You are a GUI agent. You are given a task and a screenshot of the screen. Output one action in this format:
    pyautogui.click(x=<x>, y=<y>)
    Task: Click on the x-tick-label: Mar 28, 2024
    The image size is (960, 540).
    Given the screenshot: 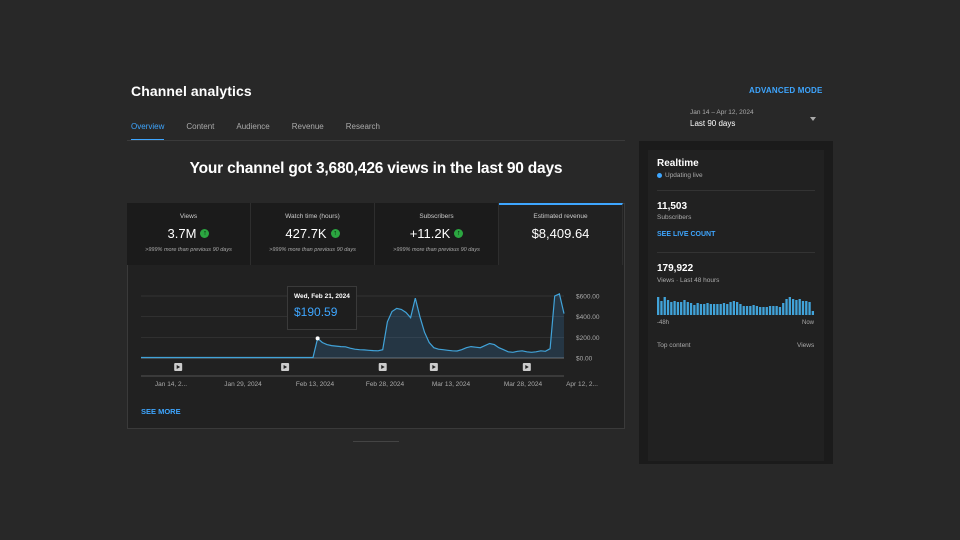 What is the action you would take?
    pyautogui.click(x=523, y=384)
    